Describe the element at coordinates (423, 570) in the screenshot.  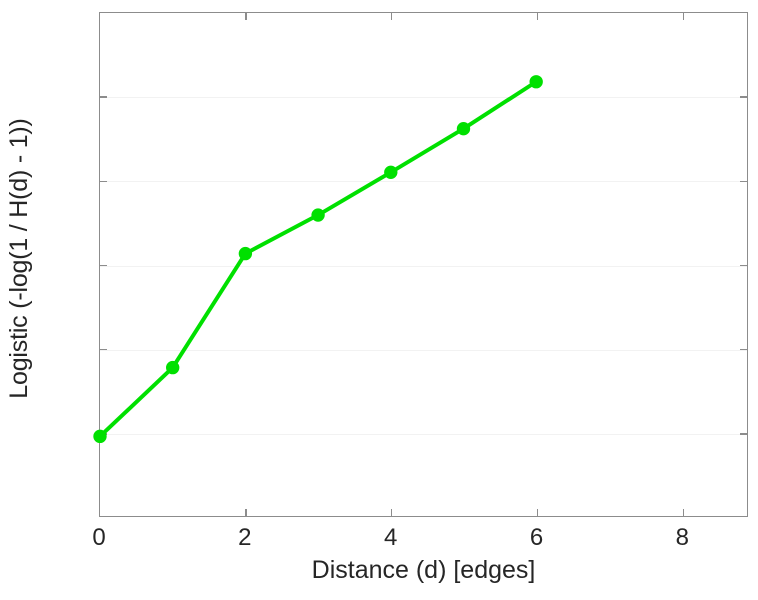
I see `x-axis-label: Distance (d) [edges]` at that location.